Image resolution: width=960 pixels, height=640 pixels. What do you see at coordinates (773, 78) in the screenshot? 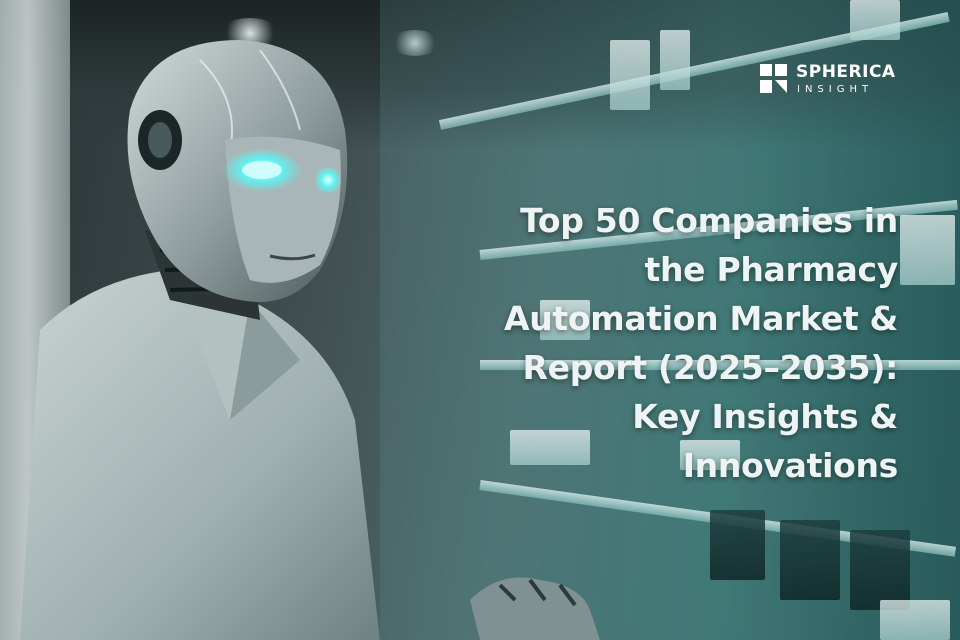
I see `spherica-logo-mark-icon` at bounding box center [773, 78].